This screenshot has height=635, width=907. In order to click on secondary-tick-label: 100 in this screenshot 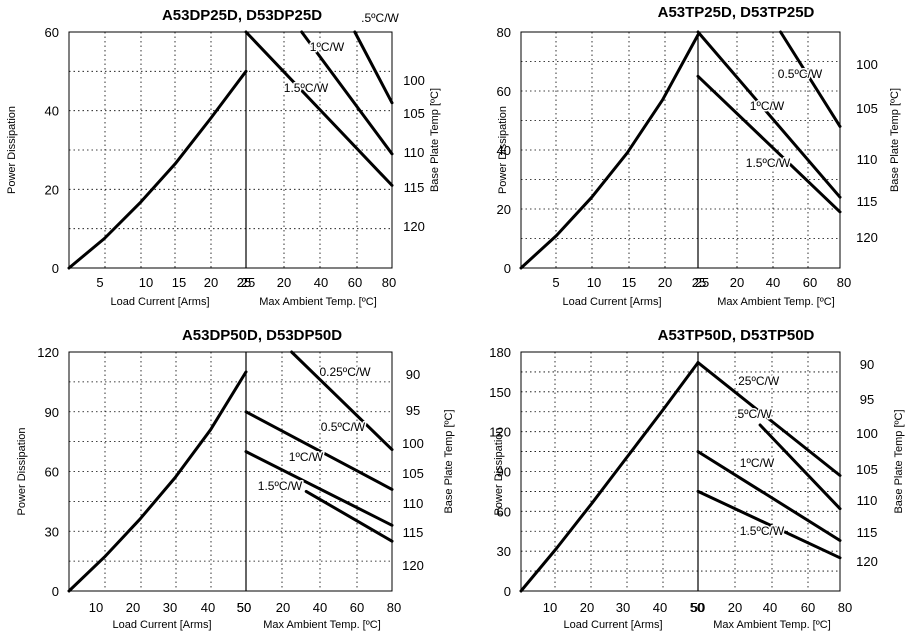, I will do `click(867, 433)`.